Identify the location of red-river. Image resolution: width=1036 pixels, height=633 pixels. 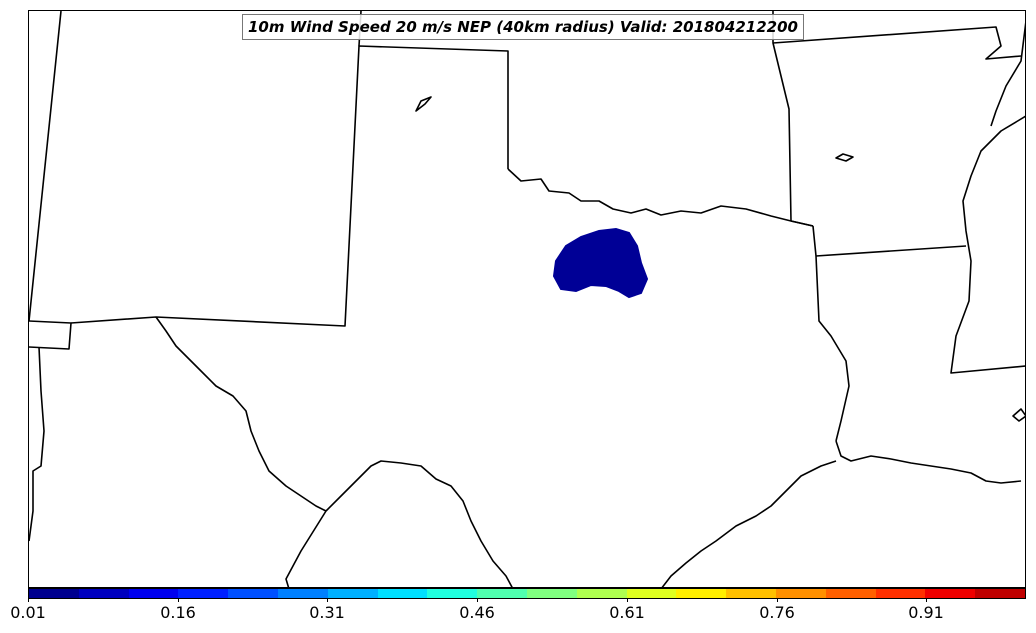
(660, 197).